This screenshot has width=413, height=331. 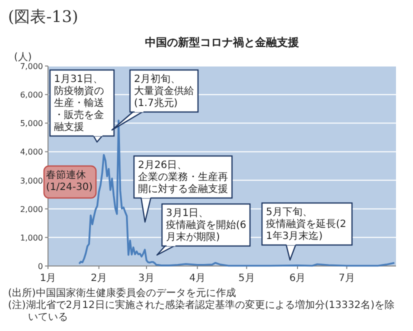 I want to click on y-tick-label: 1,000, so click(x=31, y=237).